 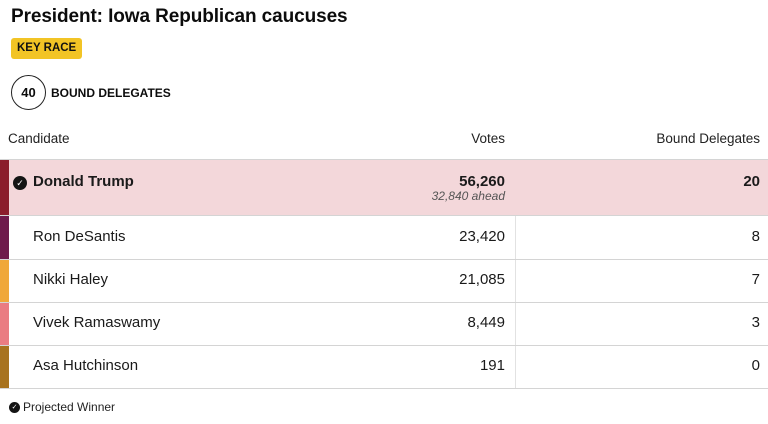 What do you see at coordinates (79, 236) in the screenshot?
I see `candidate-name: Ron DeSantis` at bounding box center [79, 236].